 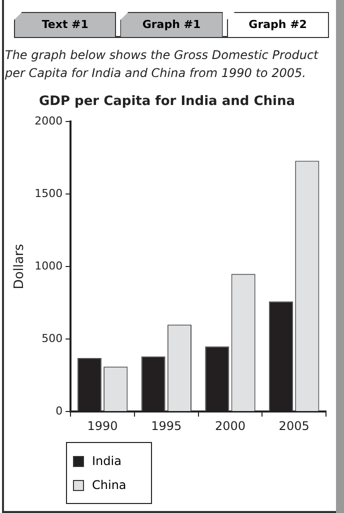 What do you see at coordinates (48, 265) in the screenshot?
I see `y-tick-label: 1000` at bounding box center [48, 265].